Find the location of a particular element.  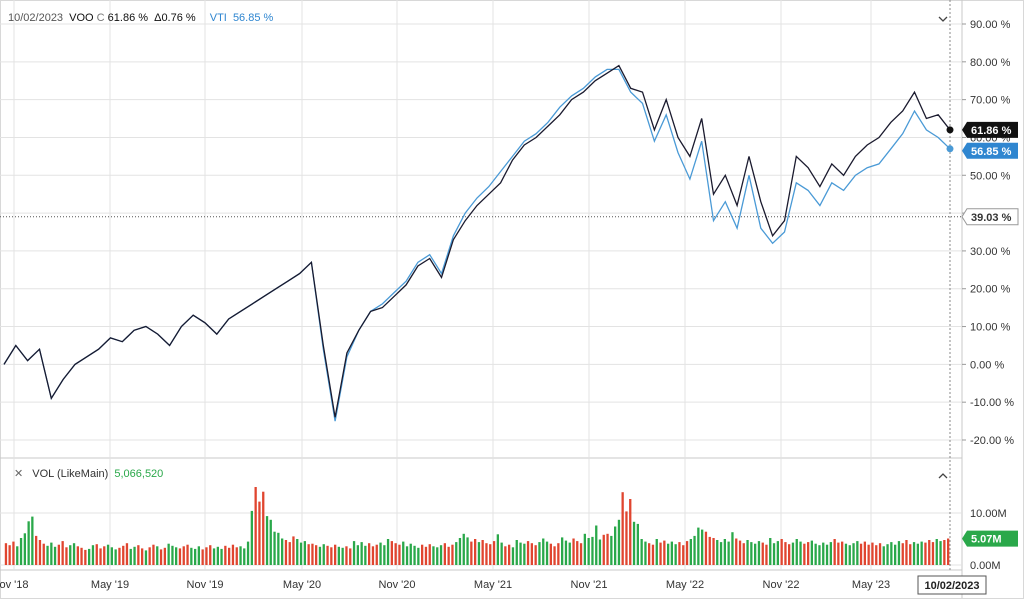

volume-legend: ✕ VOL (LikeMain) 5,066,520 is located at coordinates (88, 473).